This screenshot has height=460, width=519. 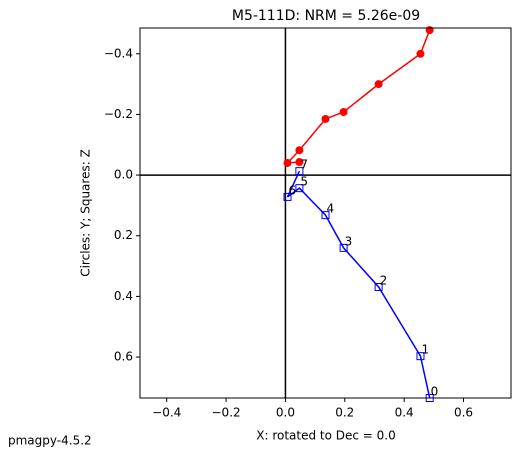 What do you see at coordinates (123, 357) in the screenshot?
I see `y-tick-label: 0.6` at bounding box center [123, 357].